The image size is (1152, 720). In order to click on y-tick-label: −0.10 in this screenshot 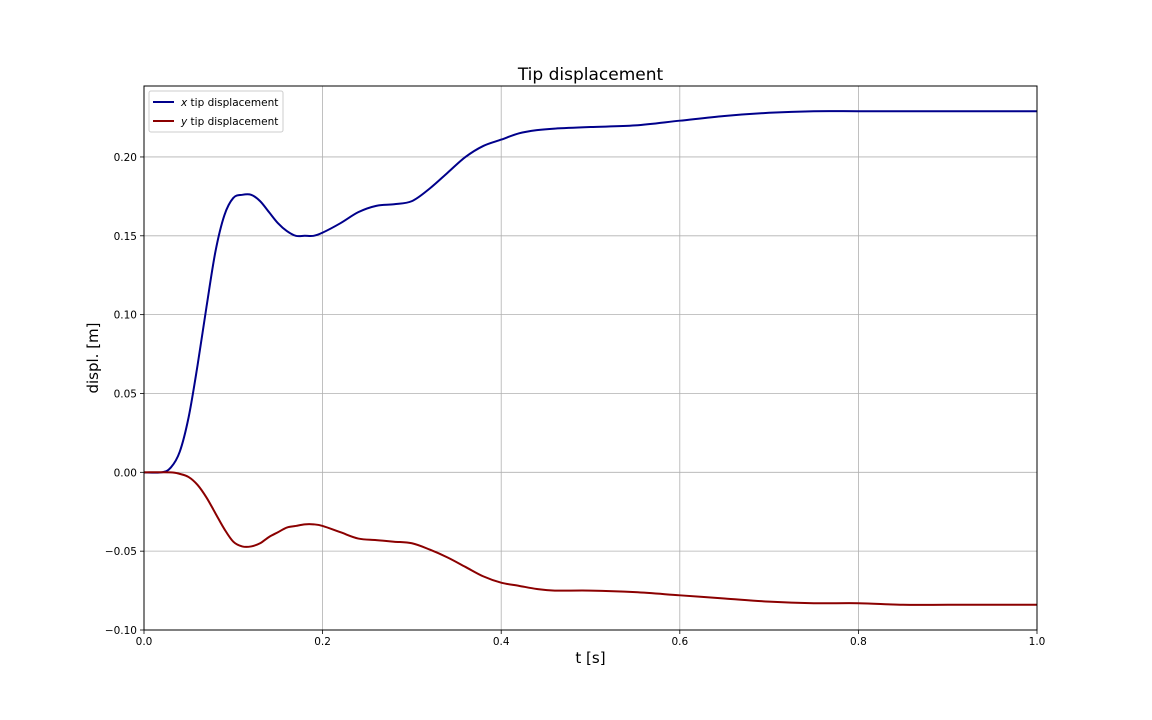, I will do `click(121, 631)`.